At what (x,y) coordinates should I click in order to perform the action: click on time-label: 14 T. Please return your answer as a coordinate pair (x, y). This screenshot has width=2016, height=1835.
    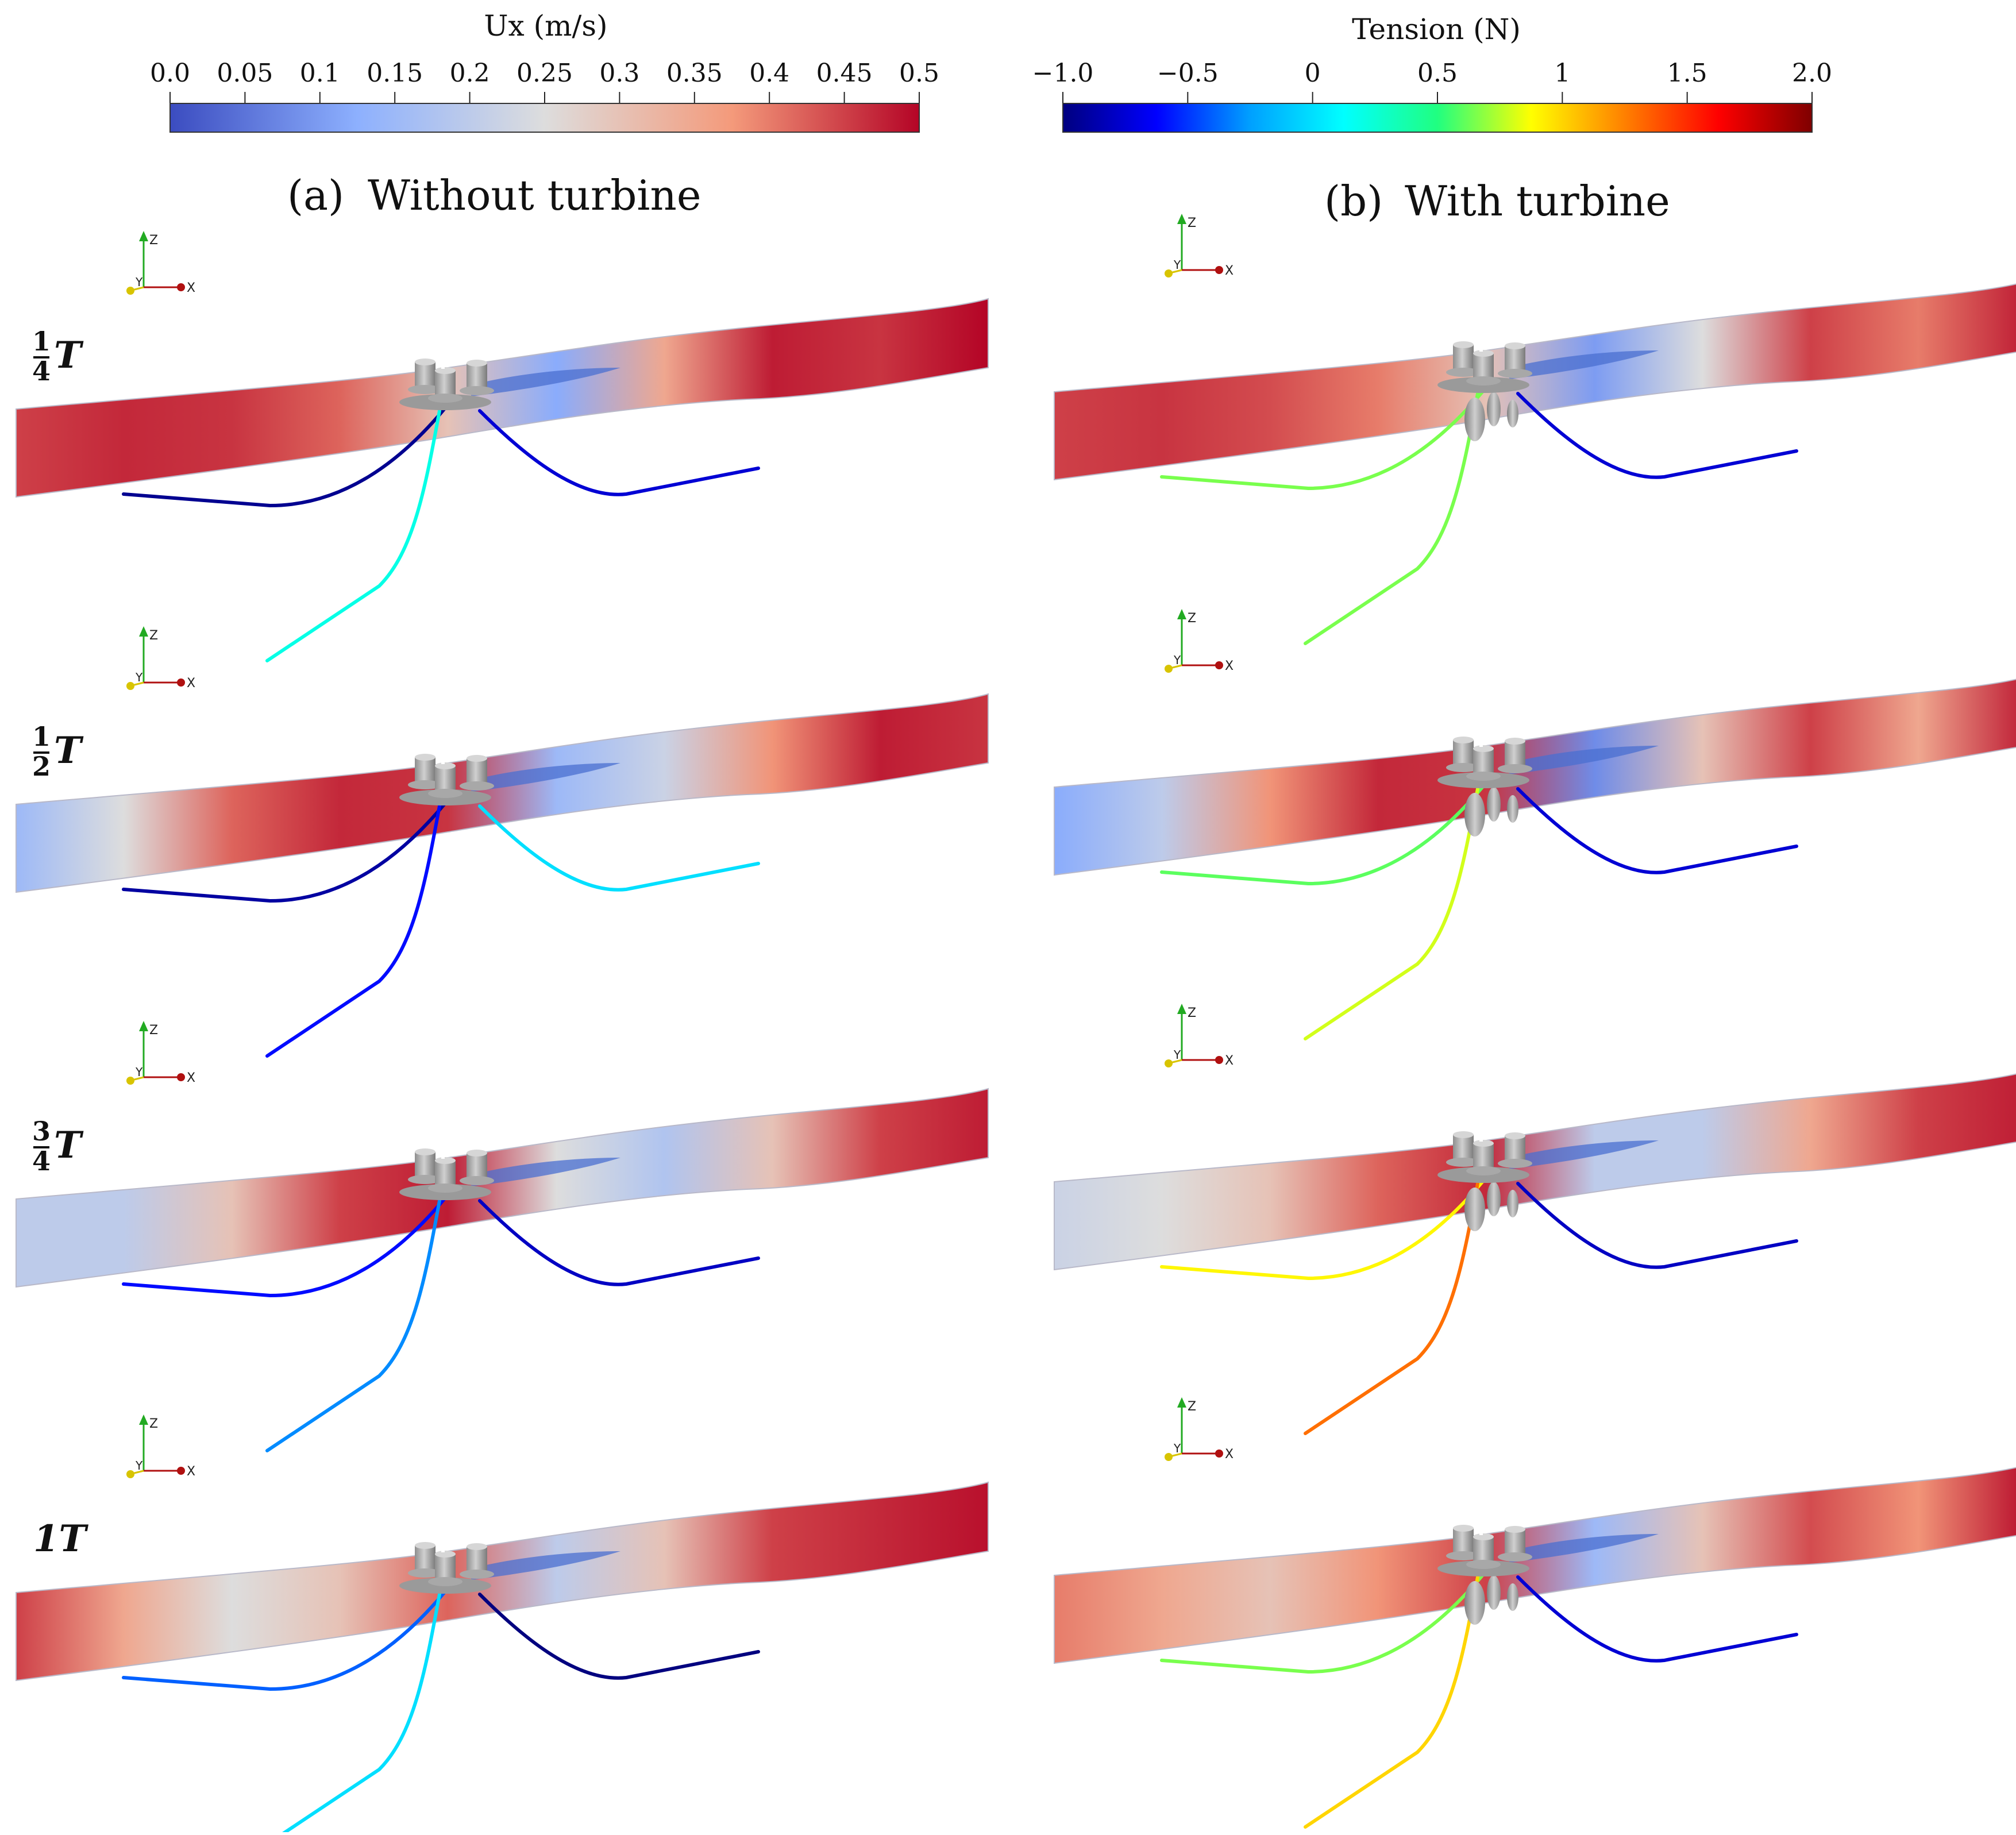
    Looking at the image, I should click on (58, 356).